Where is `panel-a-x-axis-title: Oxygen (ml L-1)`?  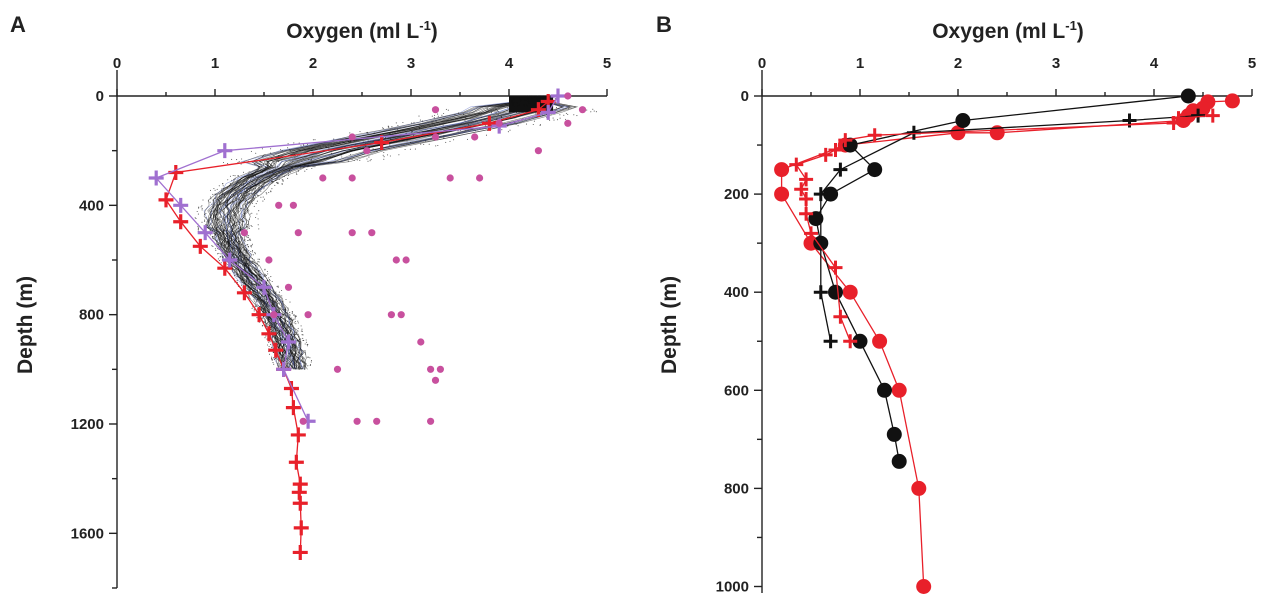 panel-a-x-axis-title: Oxygen (ml L-1) is located at coordinates (362, 30).